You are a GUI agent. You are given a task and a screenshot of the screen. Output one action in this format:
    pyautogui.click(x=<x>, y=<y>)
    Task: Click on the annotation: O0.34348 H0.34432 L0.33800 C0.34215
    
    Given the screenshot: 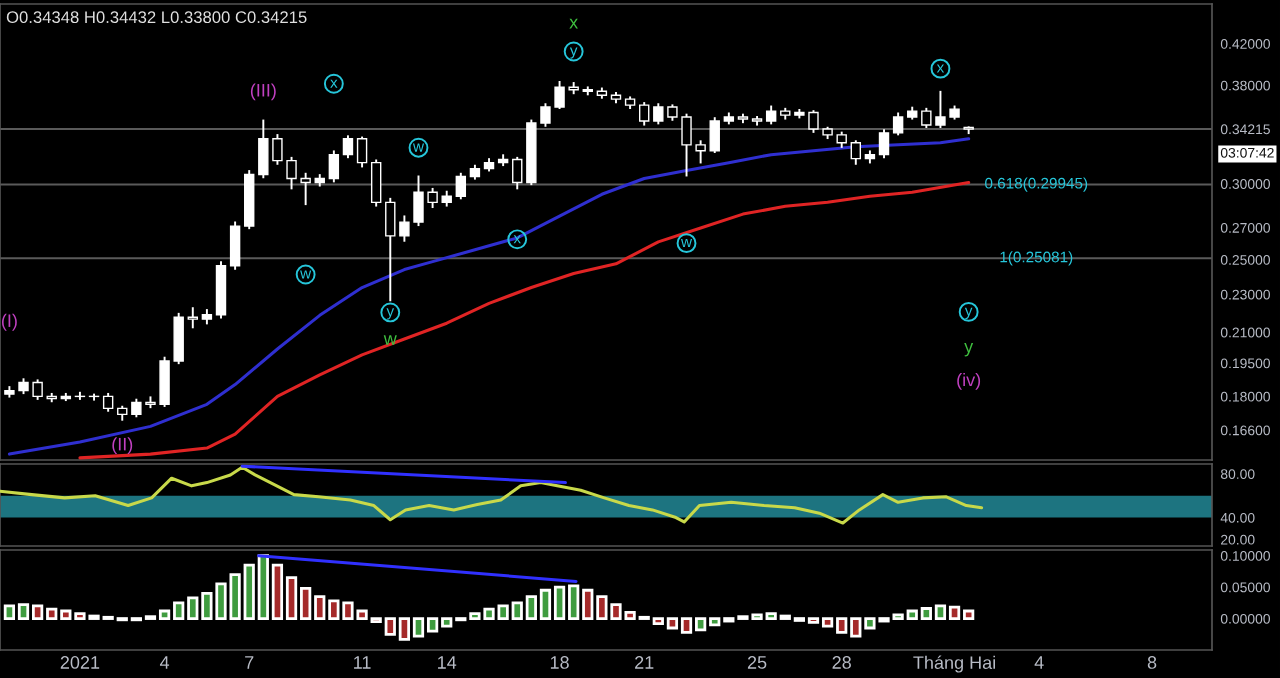 What is the action you would take?
    pyautogui.click(x=156, y=17)
    